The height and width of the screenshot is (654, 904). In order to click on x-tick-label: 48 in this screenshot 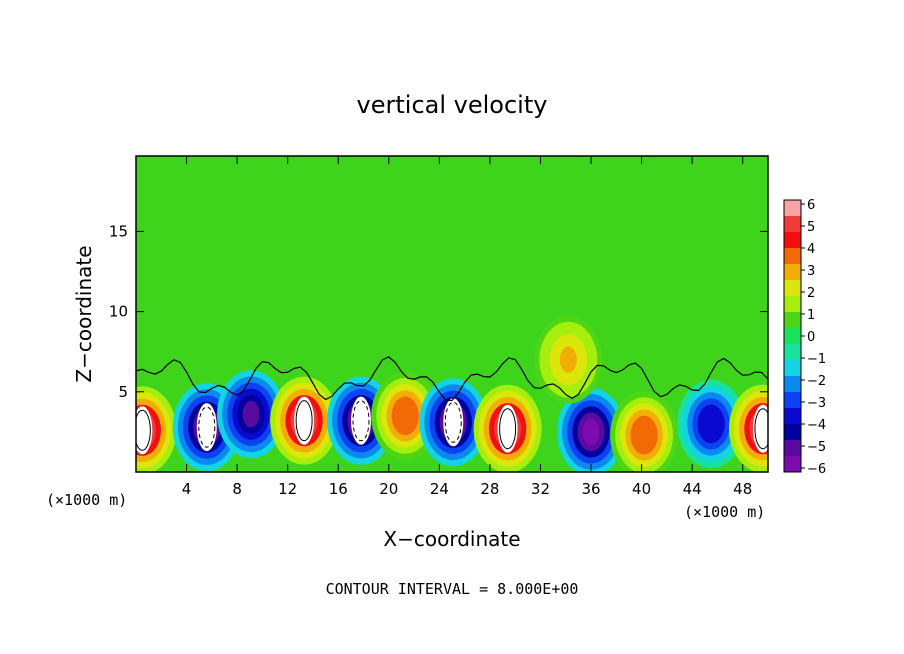, I will do `click(742, 489)`.